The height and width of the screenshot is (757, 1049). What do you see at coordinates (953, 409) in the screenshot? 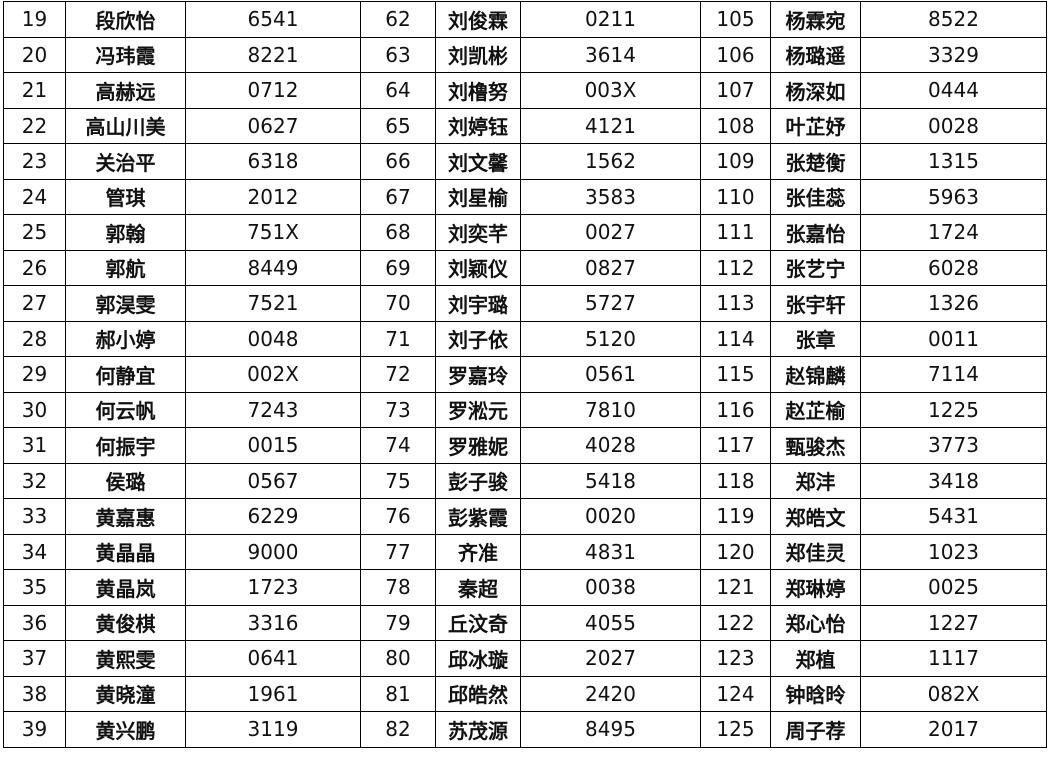
I see `cell-code: 1225` at bounding box center [953, 409].